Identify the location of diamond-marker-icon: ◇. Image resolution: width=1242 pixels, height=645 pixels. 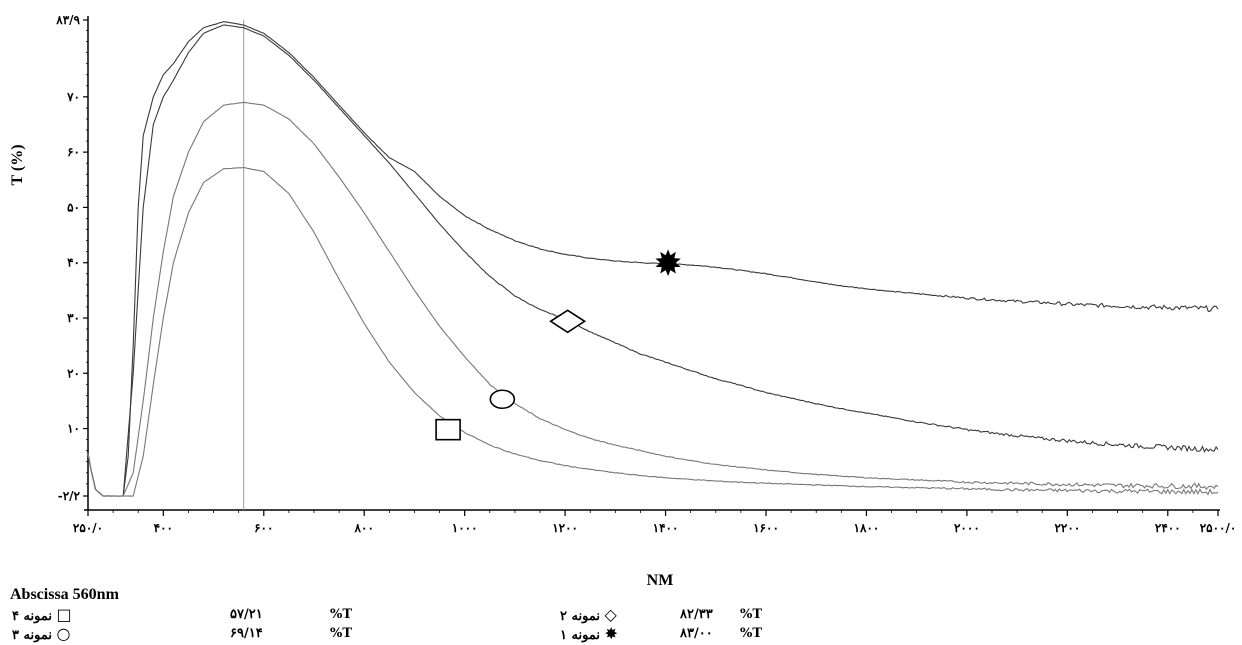
(610, 614).